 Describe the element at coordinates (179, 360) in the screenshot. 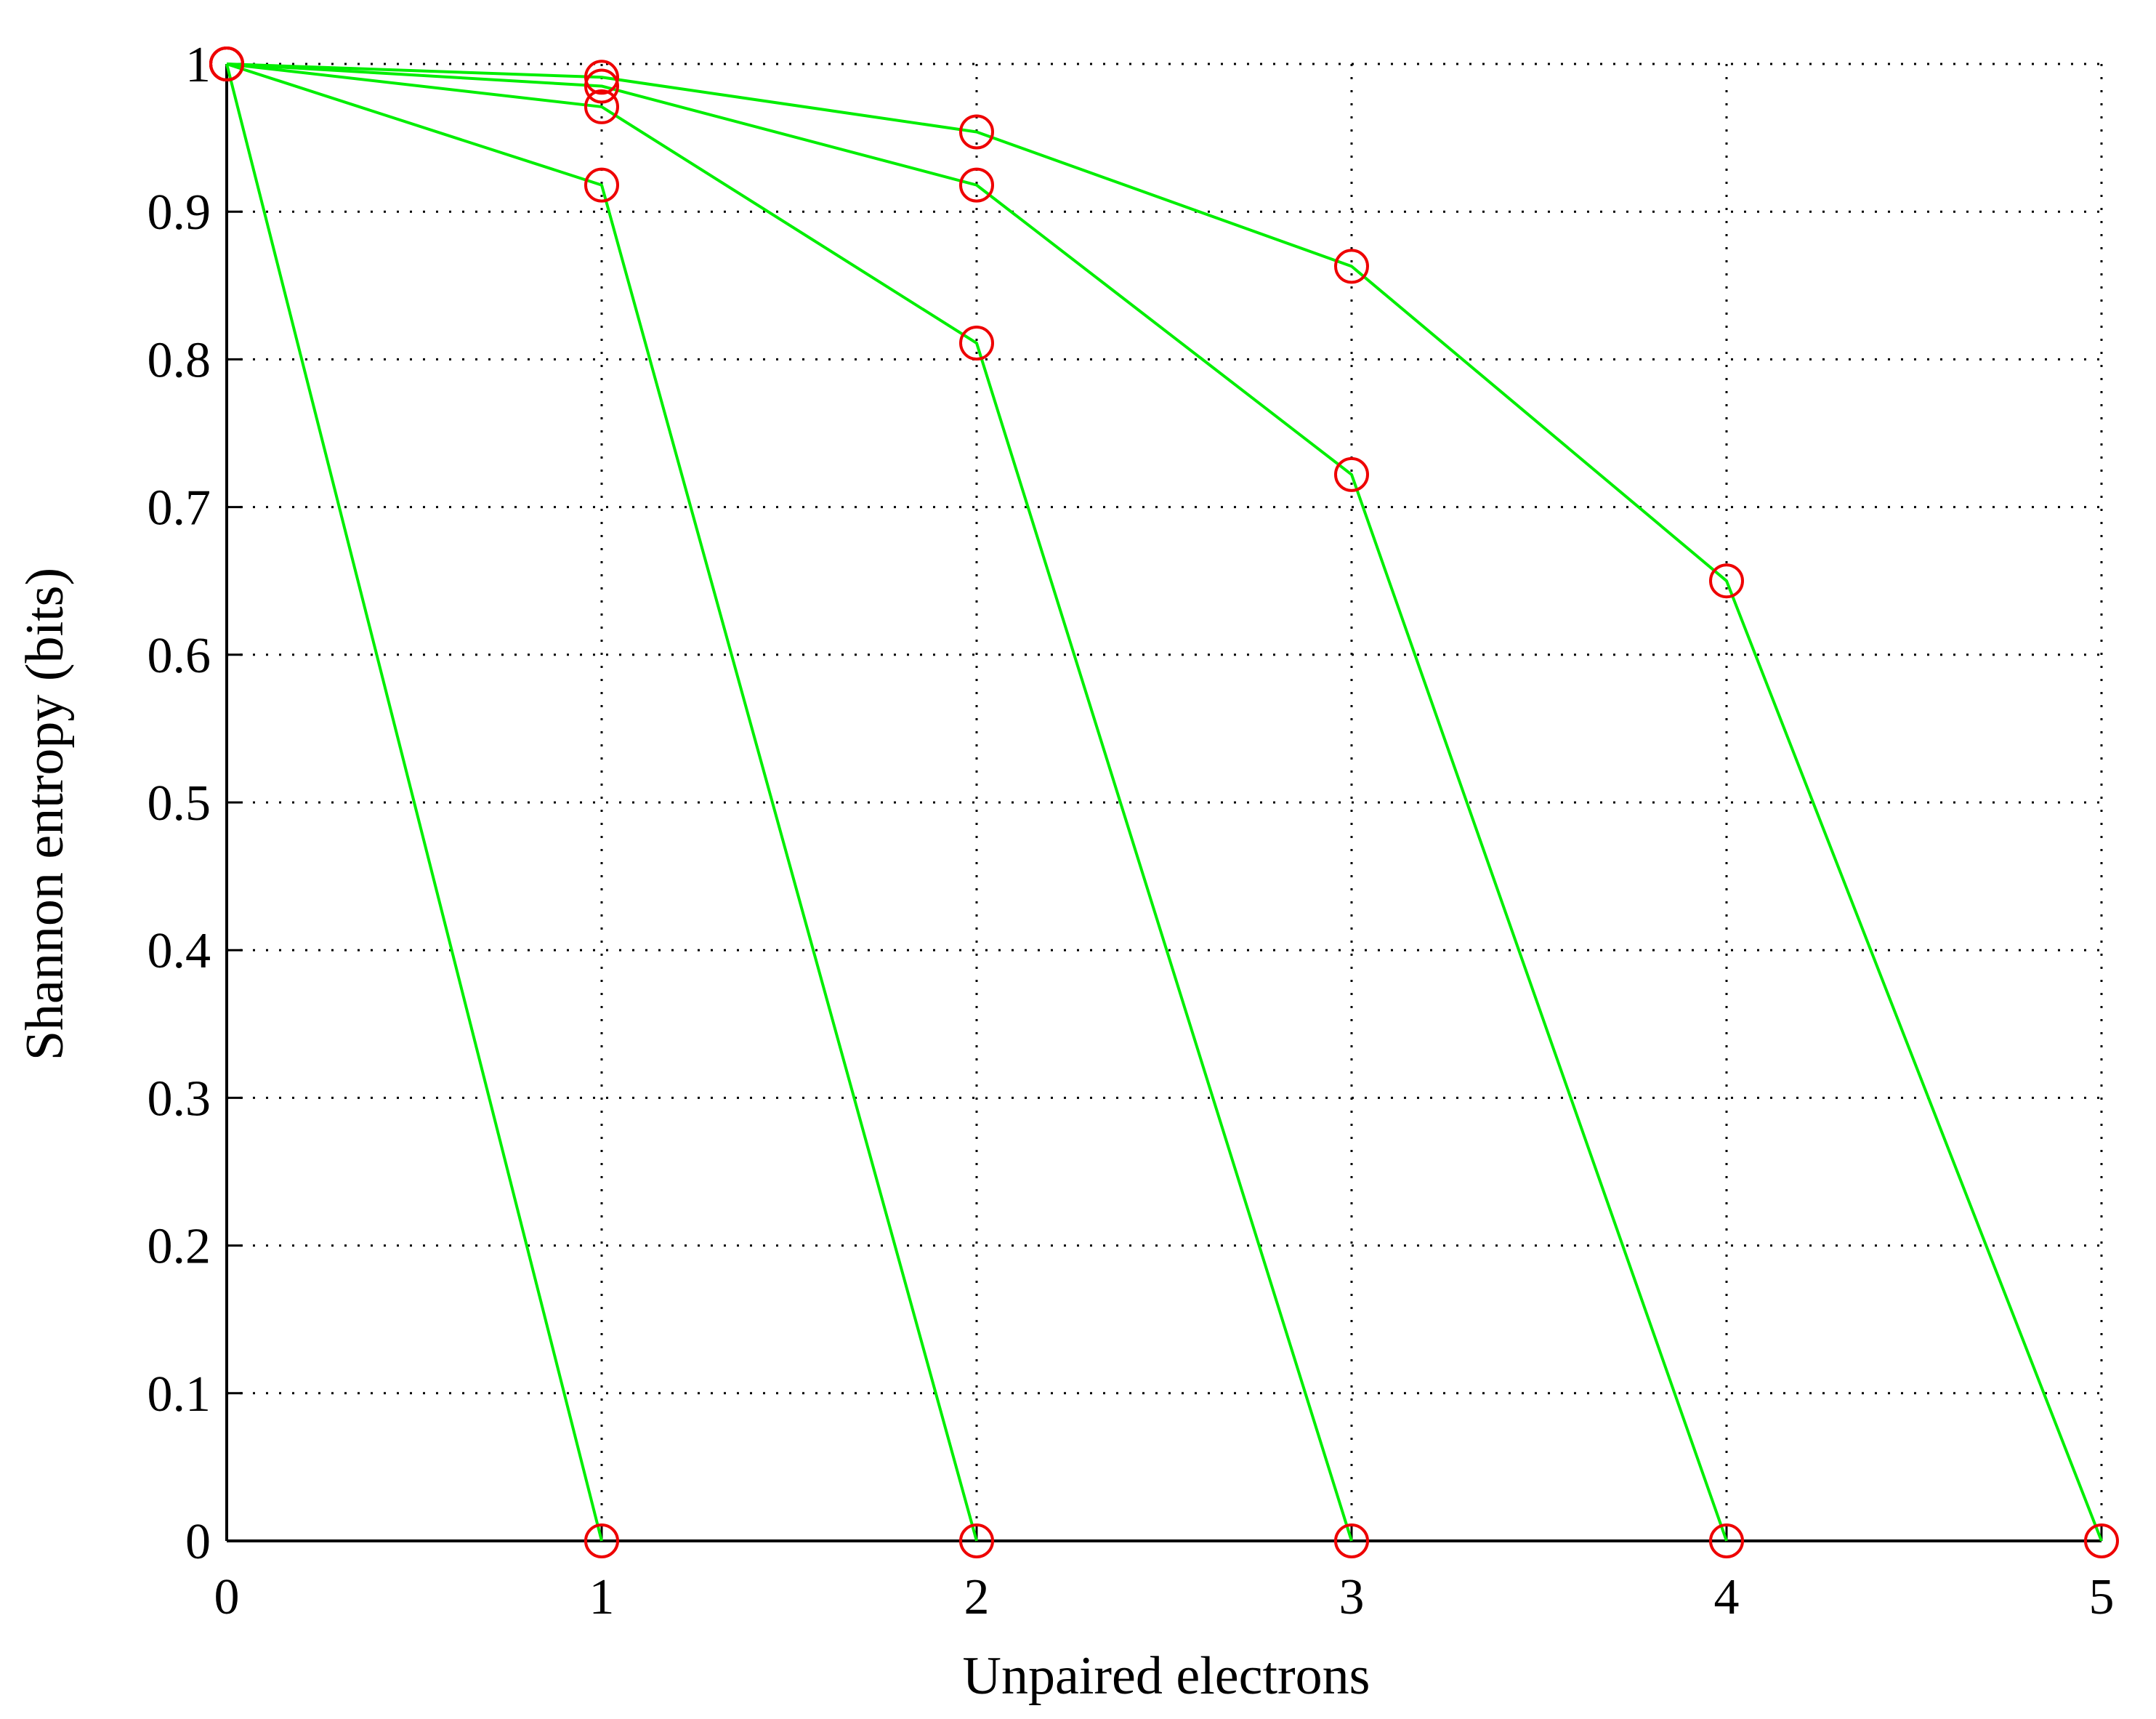

I see `y-tick-label: 0.8` at that location.